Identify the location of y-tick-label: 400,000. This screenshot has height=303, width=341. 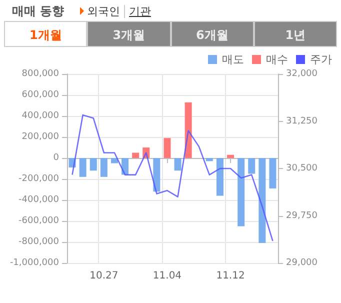
(41, 116).